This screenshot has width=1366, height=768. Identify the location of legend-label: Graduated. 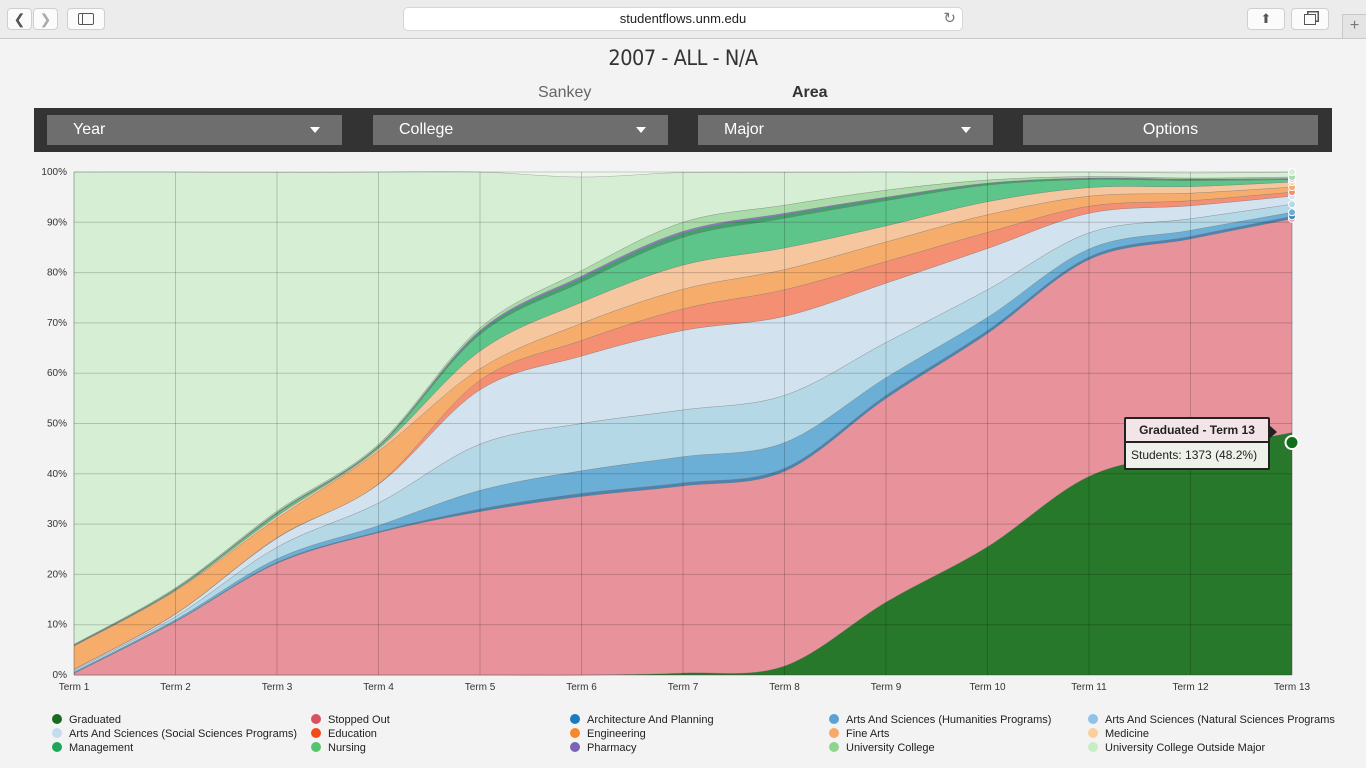
(95, 720).